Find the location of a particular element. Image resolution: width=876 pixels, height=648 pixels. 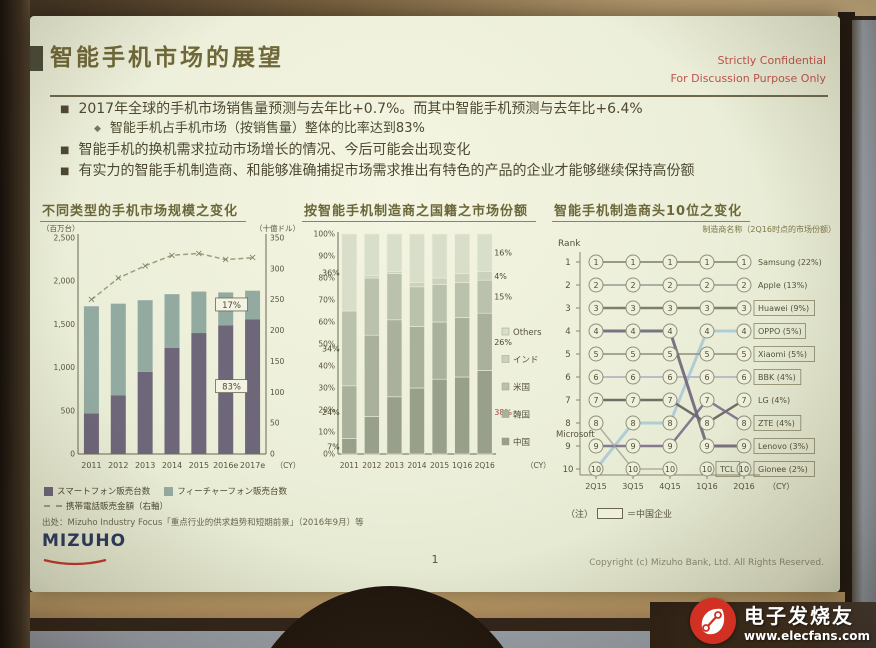

svg-text: 2,500 is located at coordinates (65, 238).